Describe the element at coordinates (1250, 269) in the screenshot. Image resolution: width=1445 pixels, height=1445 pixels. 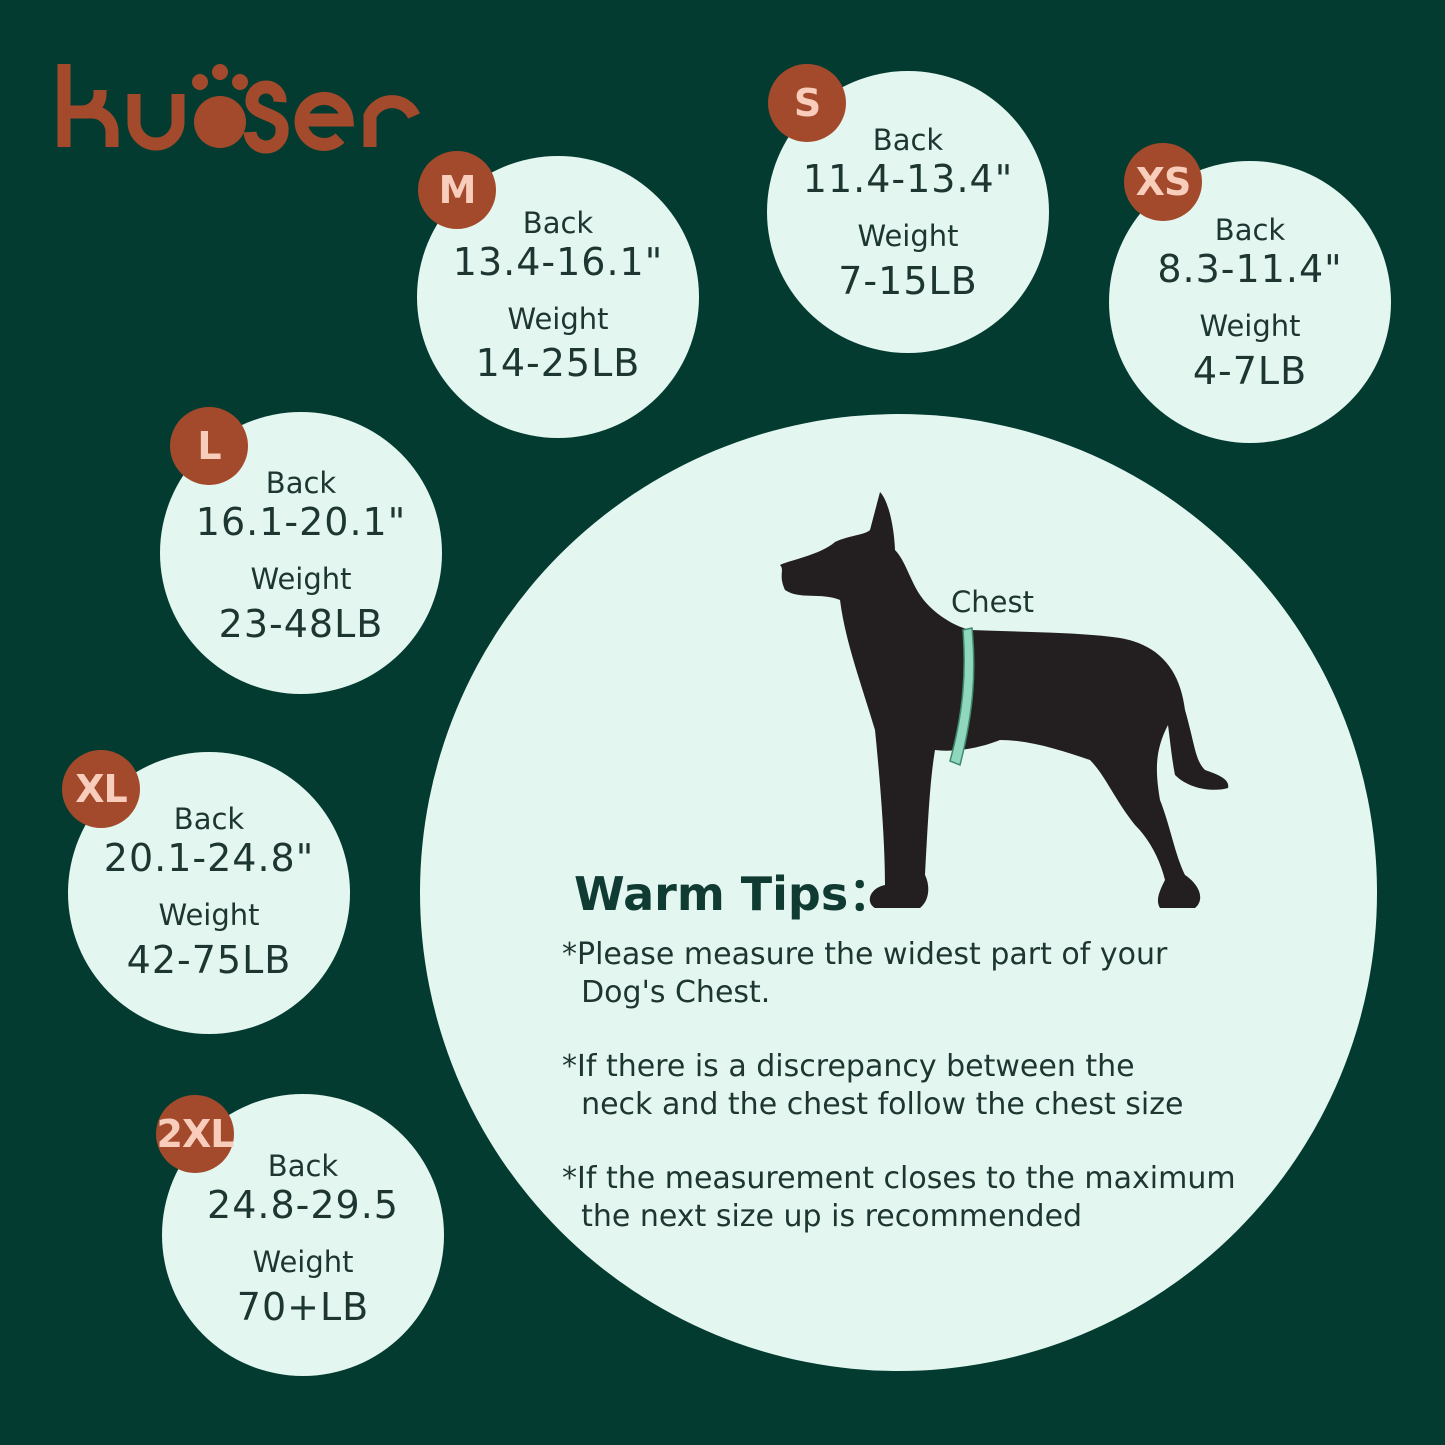
I see `back-value: 8.3-11.4"` at that location.